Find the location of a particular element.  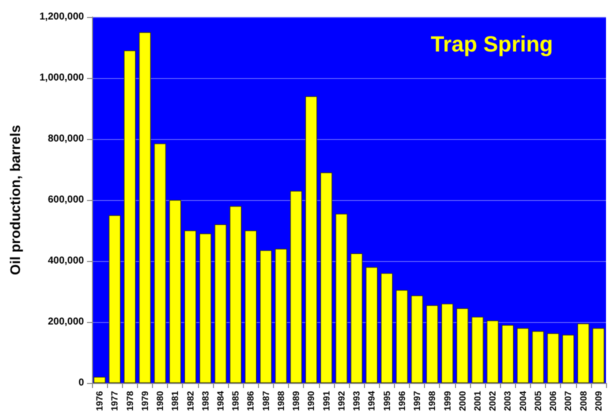

x-tick-label: 2000 is located at coordinates (462, 401).